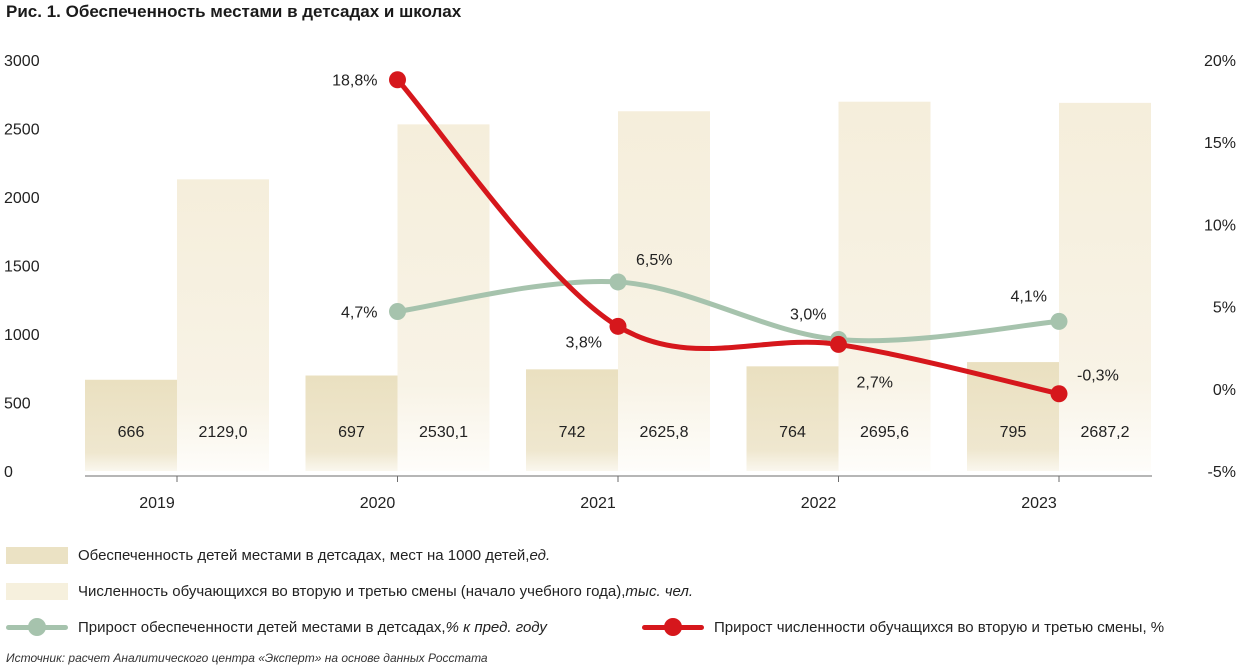 The height and width of the screenshot is (670, 1240). I want to click on data-label-kindergarten-growth-2023: 4,1%, so click(1029, 296).